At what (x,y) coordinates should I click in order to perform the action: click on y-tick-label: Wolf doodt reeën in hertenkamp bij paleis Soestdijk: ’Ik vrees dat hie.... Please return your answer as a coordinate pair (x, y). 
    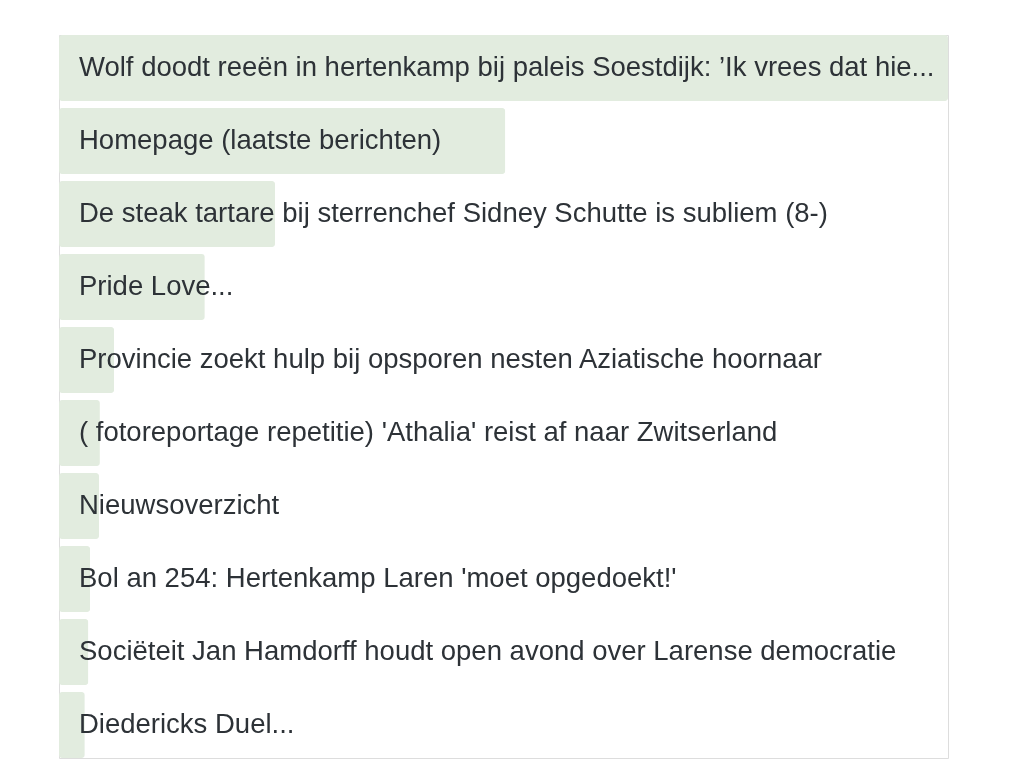
    Looking at the image, I should click on (507, 66).